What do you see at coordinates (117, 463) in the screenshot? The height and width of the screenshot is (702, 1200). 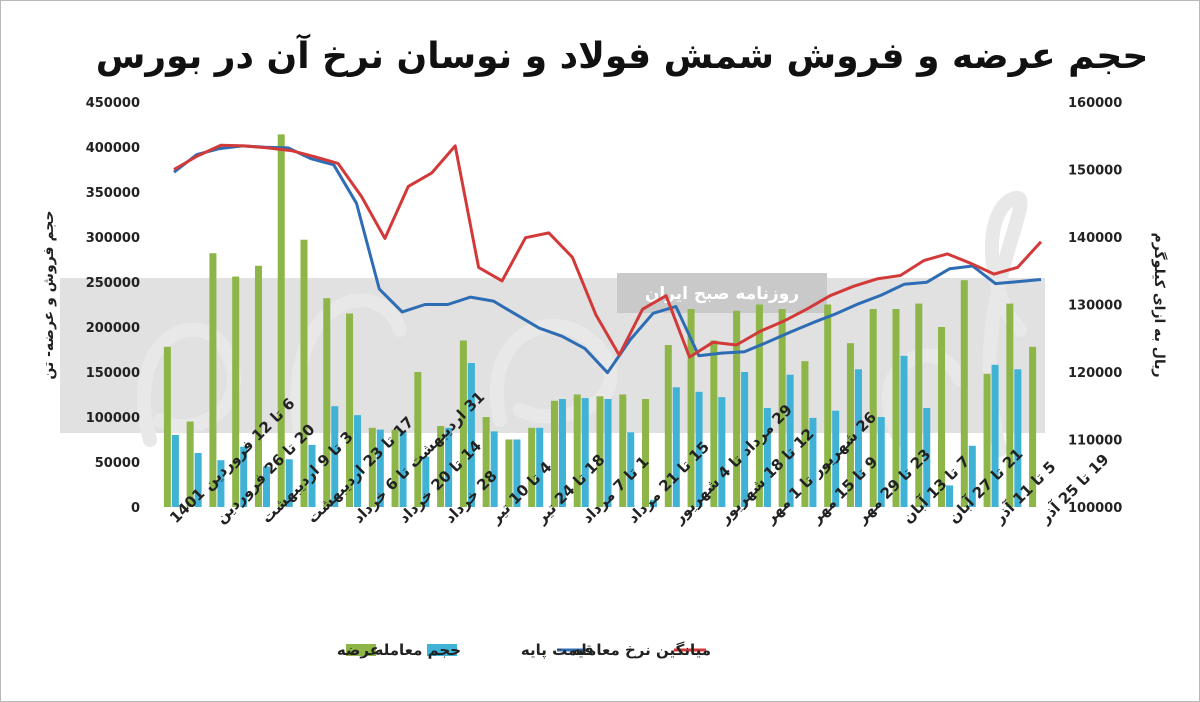 I see `left-tick-label: 50000` at bounding box center [117, 463].